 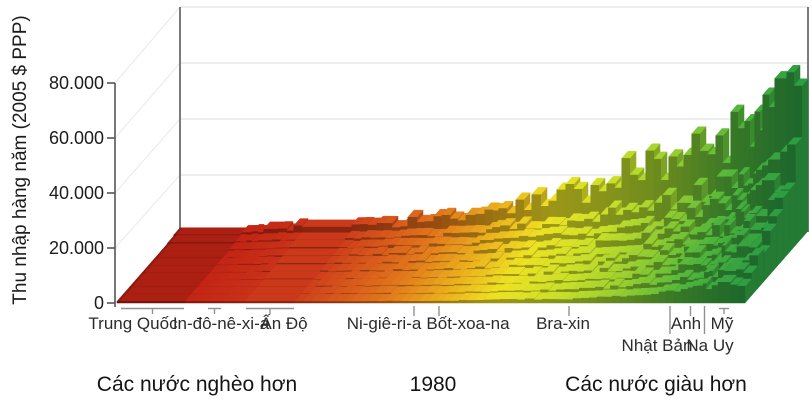 What do you see at coordinates (111, 194) in the screenshot?
I see `y-axis` at bounding box center [111, 194].